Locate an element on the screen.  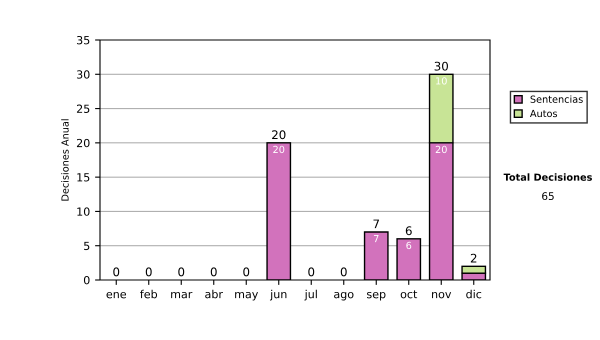
legend-label: Sentencias is located at coordinates (556, 99).